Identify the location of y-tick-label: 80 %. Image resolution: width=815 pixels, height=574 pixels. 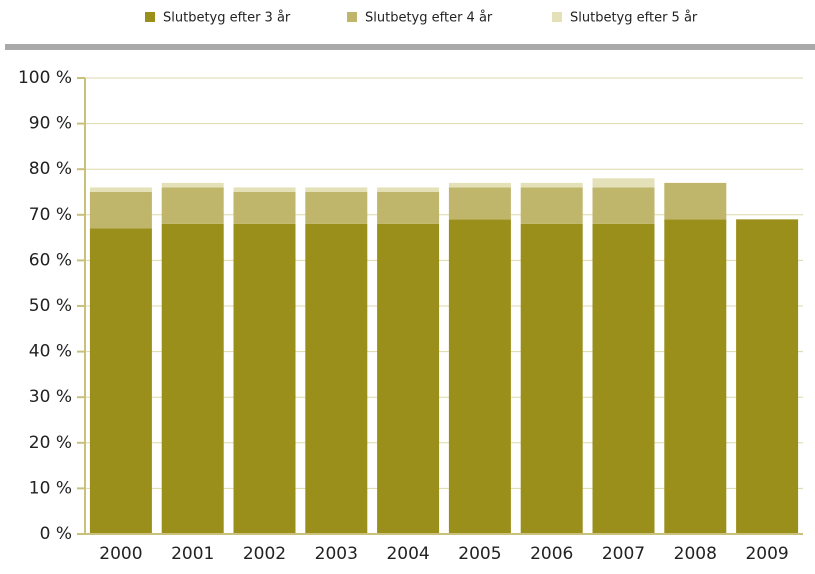
(50, 169).